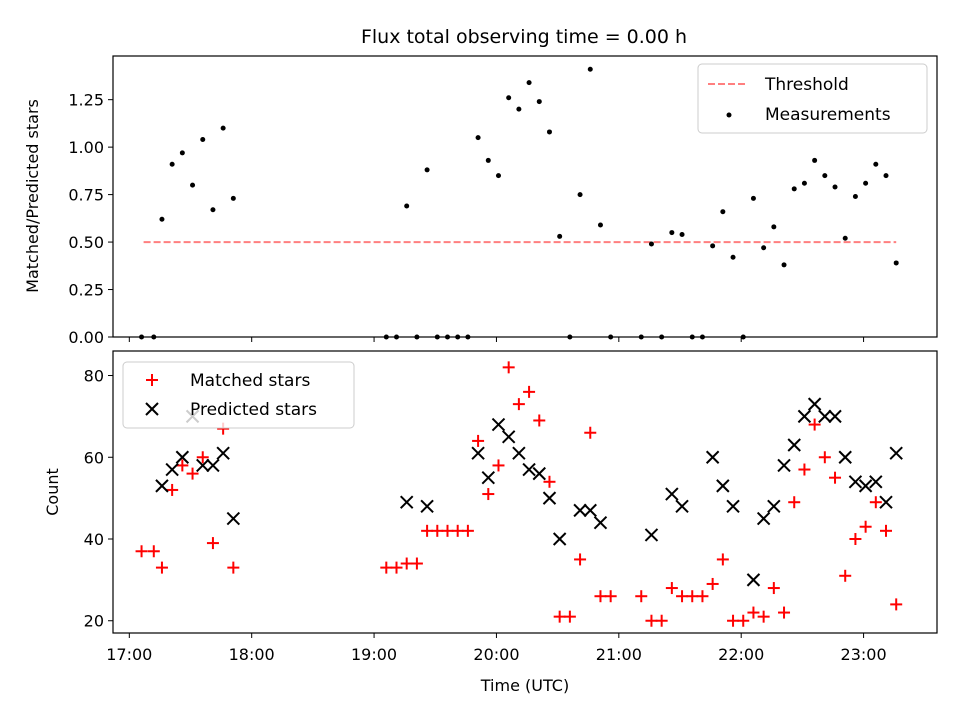 Image resolution: width=960 pixels, height=720 pixels. Describe the element at coordinates (524, 685) in the screenshot. I see `x-axis-label: Time (UTC)` at that location.